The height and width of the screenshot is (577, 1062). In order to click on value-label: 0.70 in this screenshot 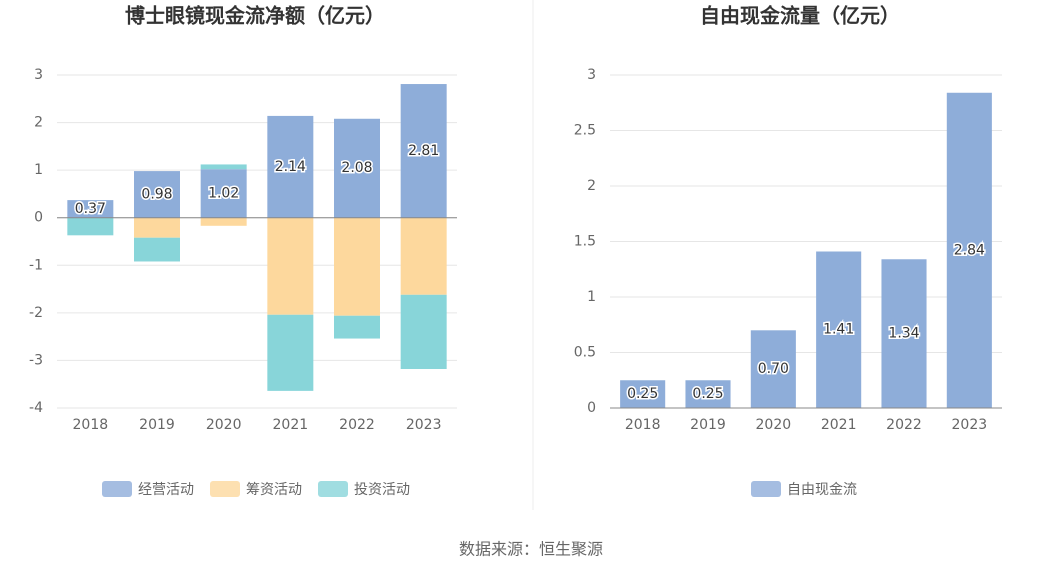, I will do `click(773, 369)`.